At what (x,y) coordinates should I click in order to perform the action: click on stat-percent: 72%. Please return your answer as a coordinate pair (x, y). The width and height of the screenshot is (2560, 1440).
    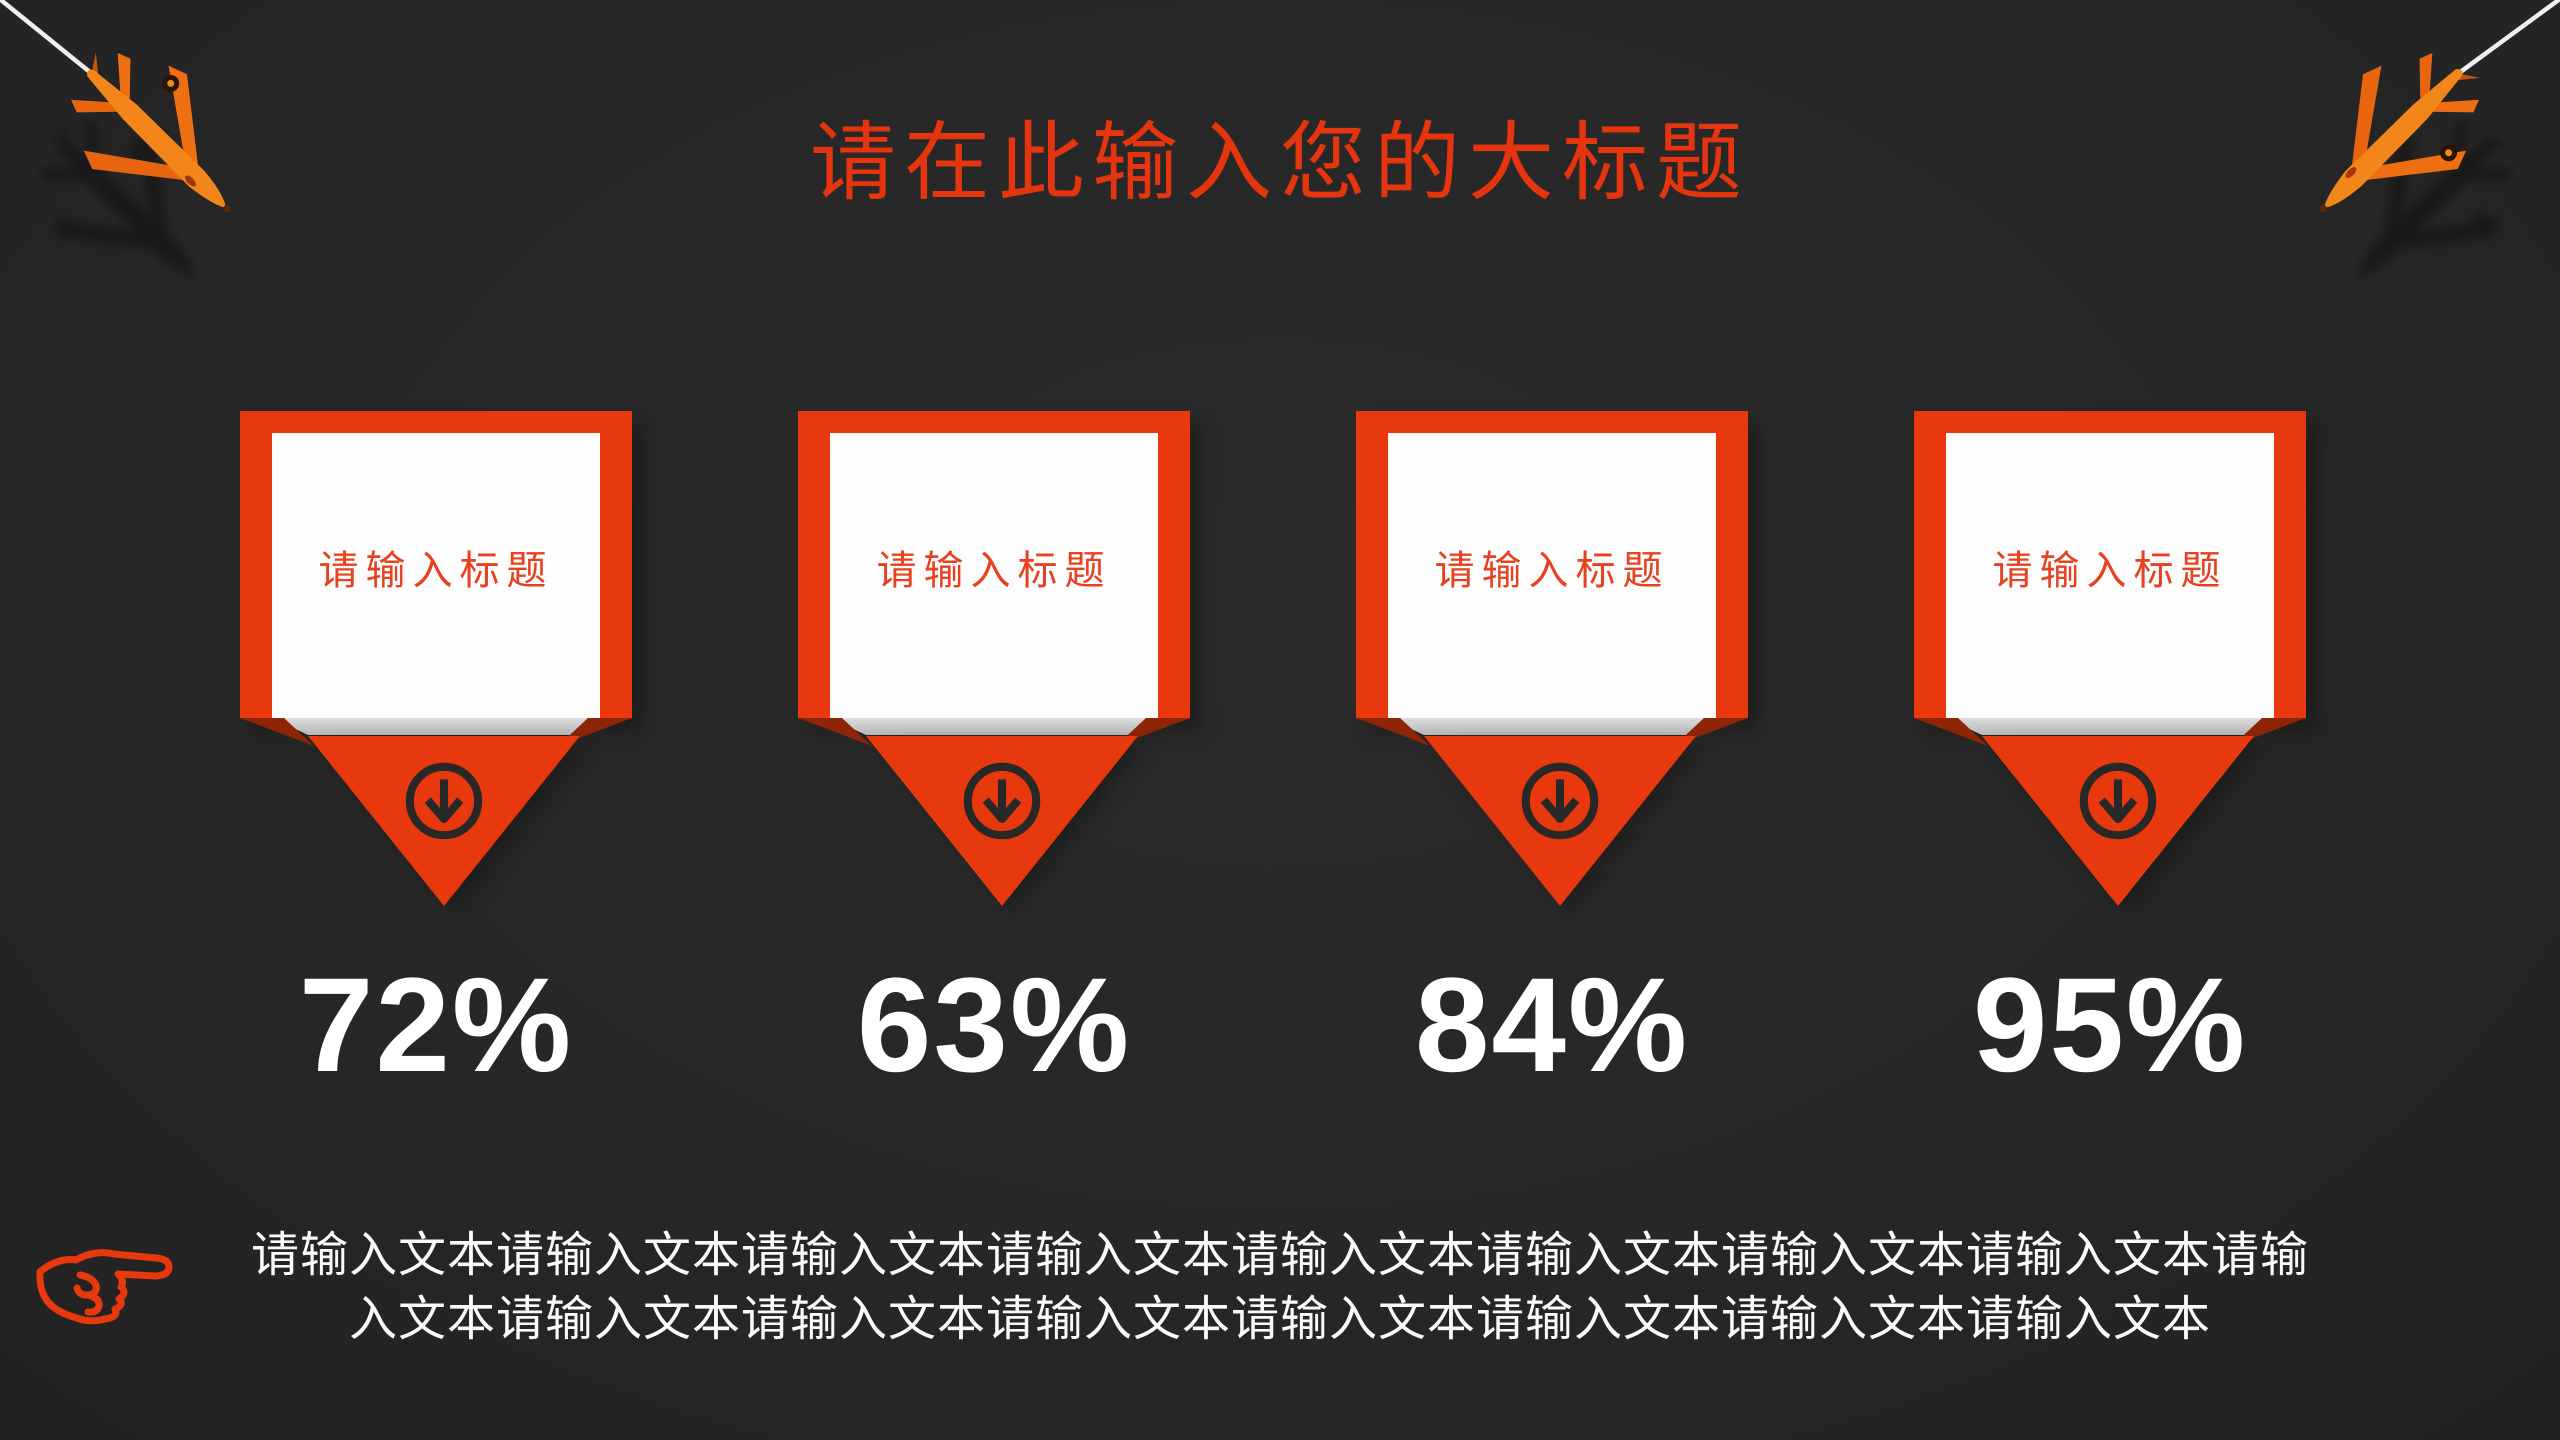
    Looking at the image, I should click on (436, 1025).